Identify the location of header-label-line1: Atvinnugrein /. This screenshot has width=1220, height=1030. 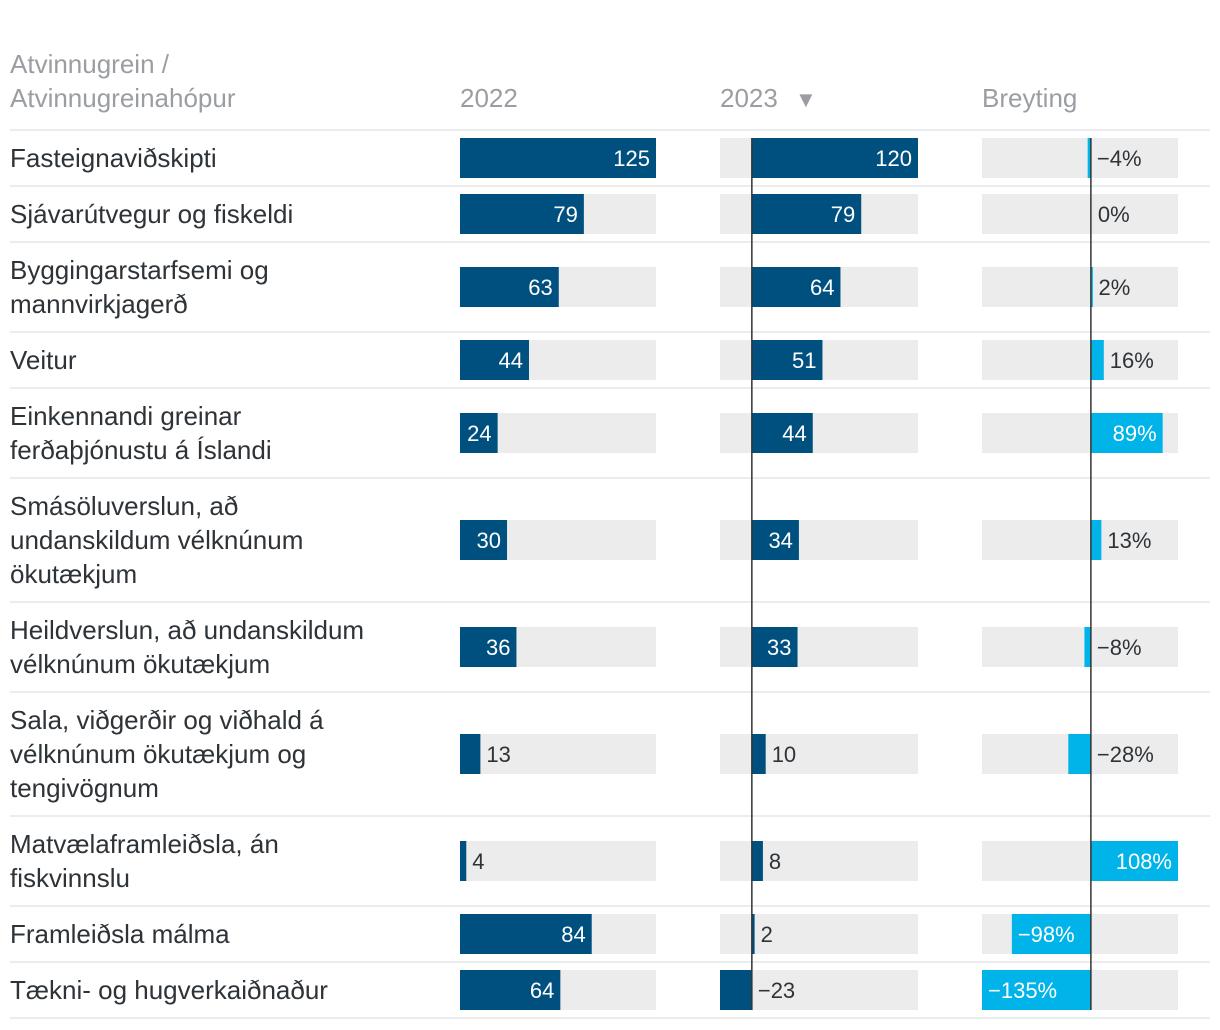
(90, 64).